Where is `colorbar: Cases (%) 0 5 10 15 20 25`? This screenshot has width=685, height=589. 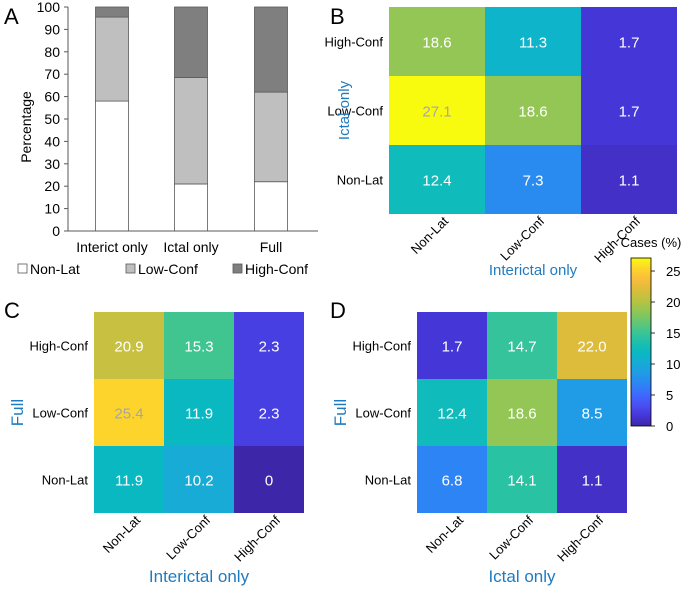
colorbar: Cases (%) 0 5 10 15 20 25 is located at coordinates (651, 334).